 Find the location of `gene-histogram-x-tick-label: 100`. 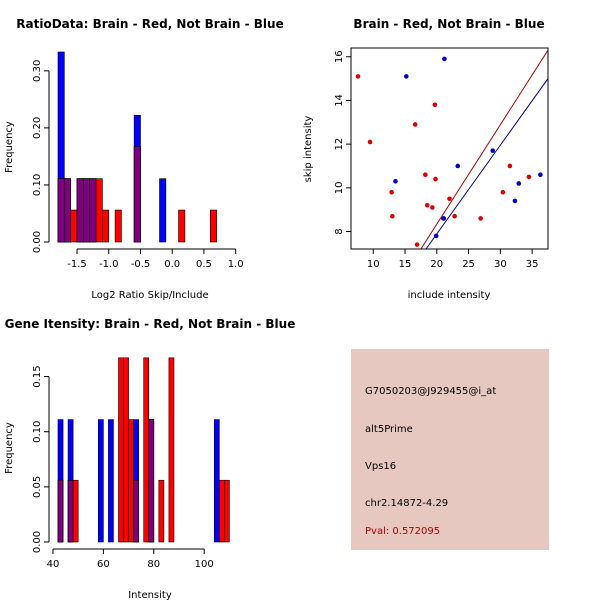

gene-histogram-x-tick-label: 100 is located at coordinates (204, 564).